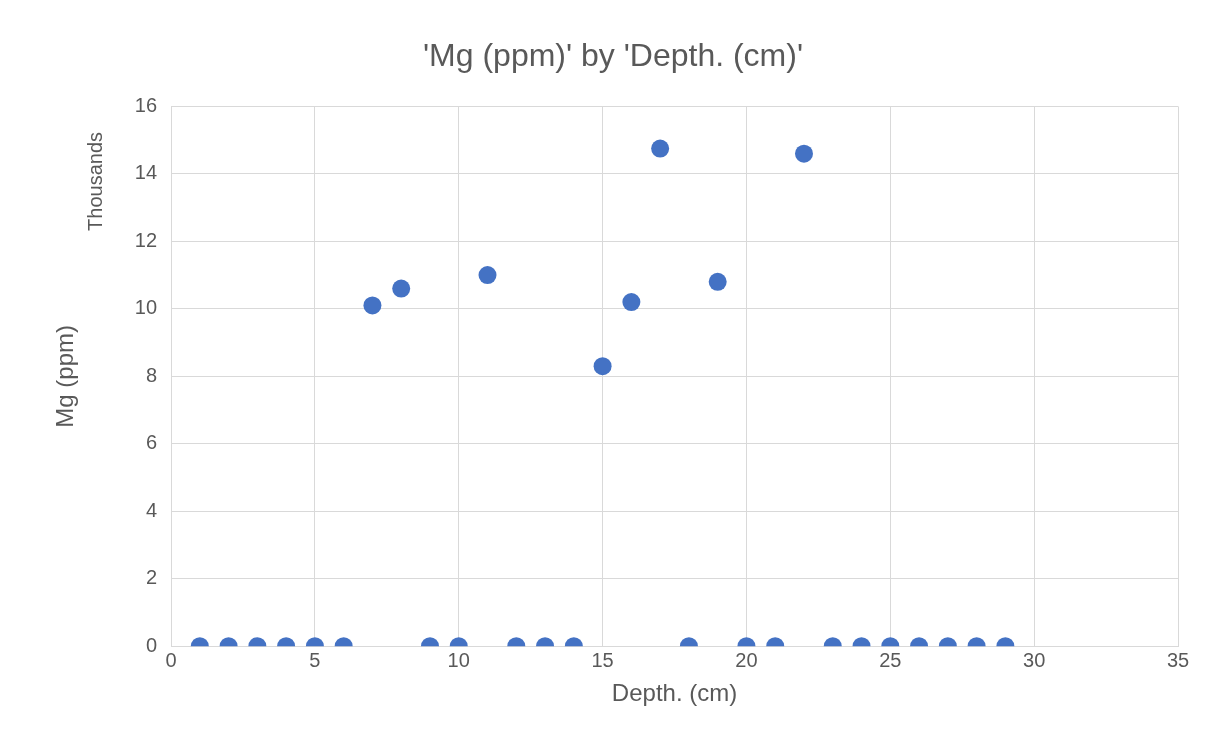  What do you see at coordinates (151, 577) in the screenshot?
I see `y-tick-label: 2` at bounding box center [151, 577].